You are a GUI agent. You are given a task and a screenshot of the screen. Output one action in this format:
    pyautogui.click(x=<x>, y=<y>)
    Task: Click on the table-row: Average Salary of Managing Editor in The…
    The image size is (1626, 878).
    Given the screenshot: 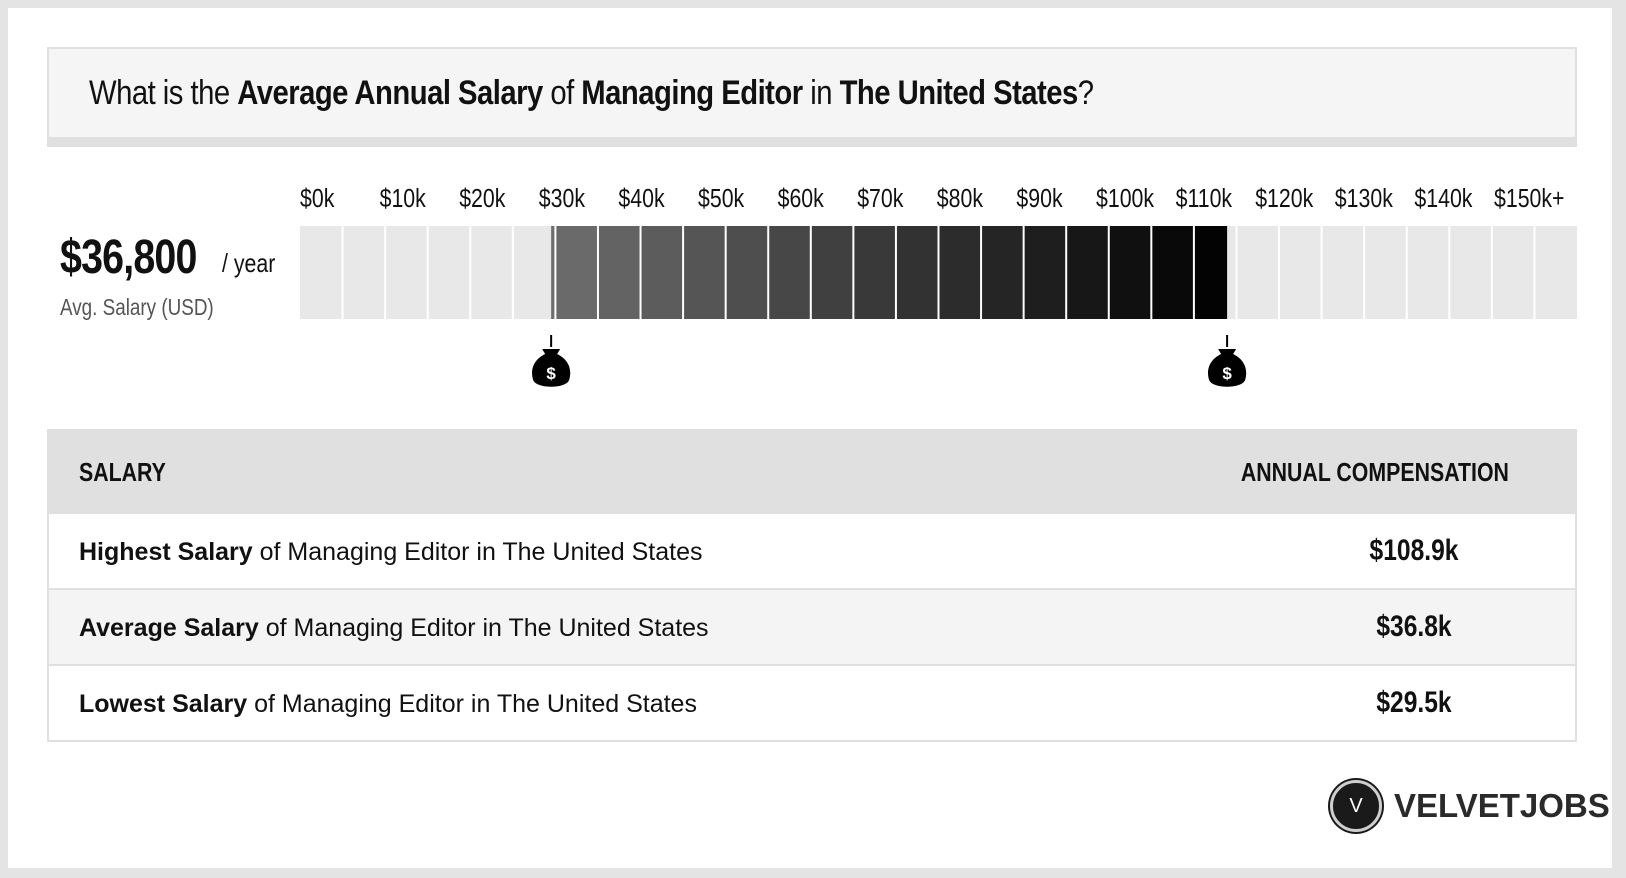 What is the action you would take?
    pyautogui.click(x=812, y=626)
    